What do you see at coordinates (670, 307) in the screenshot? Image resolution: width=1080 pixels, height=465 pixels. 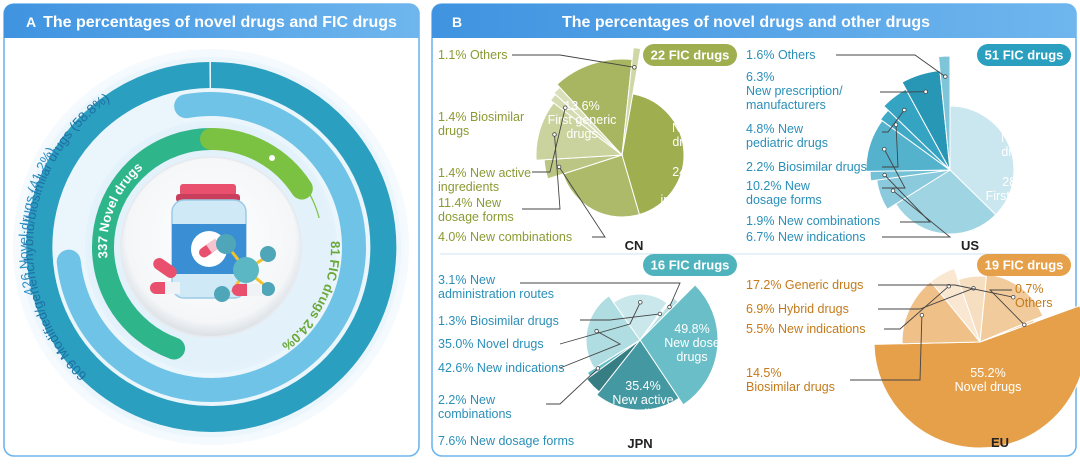 I see `leader-dot-jpn-new-administration-routes` at bounding box center [670, 307].